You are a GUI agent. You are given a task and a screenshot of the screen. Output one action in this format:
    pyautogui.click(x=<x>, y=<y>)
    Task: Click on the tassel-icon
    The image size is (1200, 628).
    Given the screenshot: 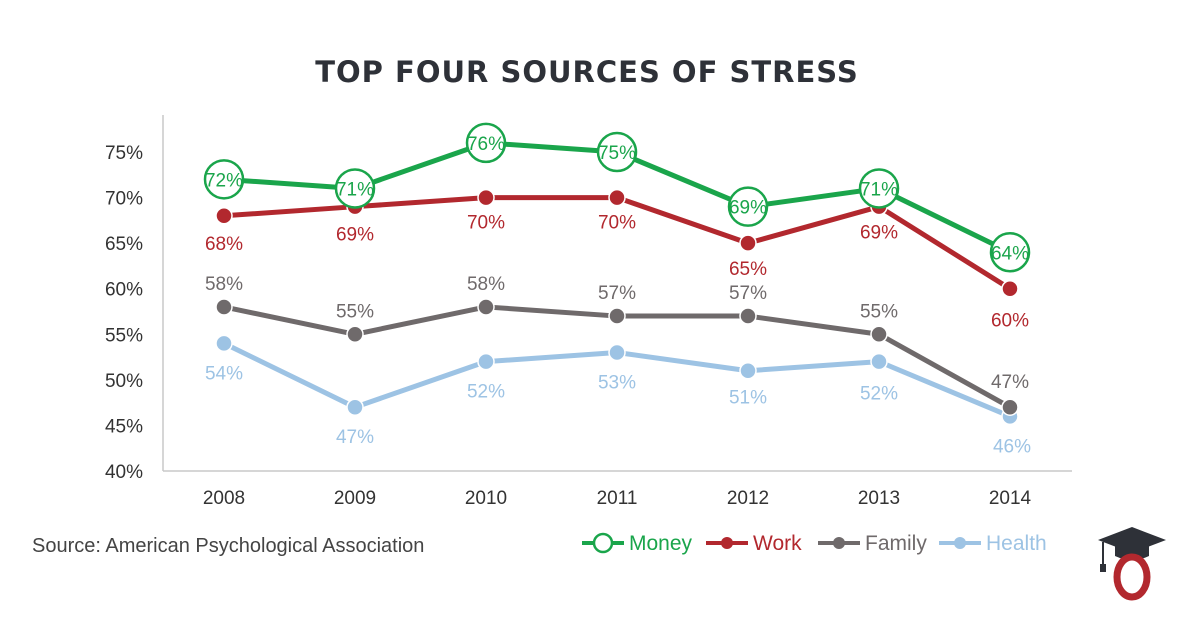 What is the action you would take?
    pyautogui.click(x=1103, y=568)
    